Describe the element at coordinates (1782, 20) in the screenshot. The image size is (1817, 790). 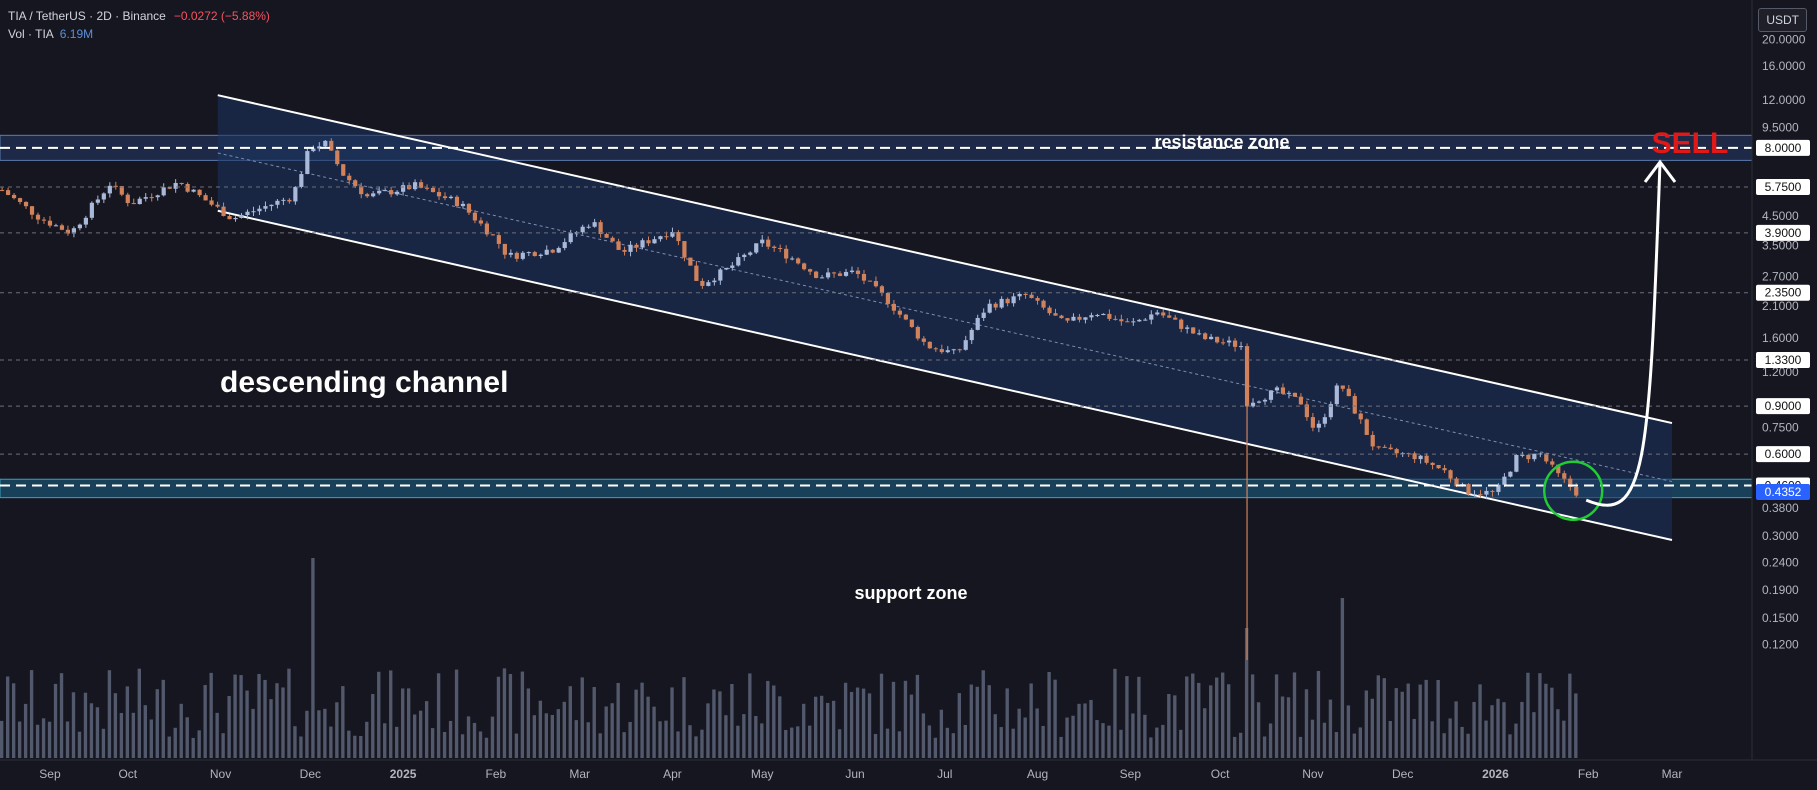
I see `currency-button: USDT` at that location.